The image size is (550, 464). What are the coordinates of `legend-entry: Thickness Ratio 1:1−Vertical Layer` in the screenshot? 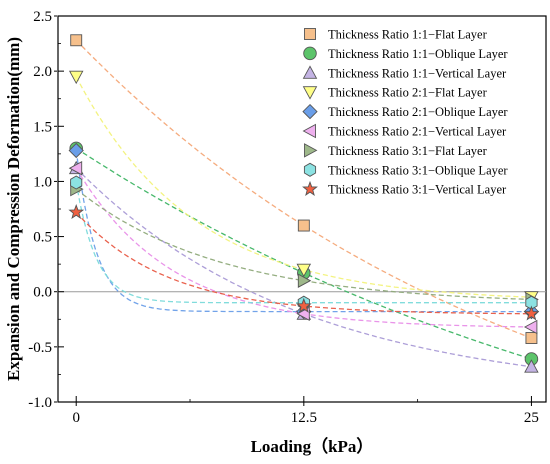 It's located at (404, 72).